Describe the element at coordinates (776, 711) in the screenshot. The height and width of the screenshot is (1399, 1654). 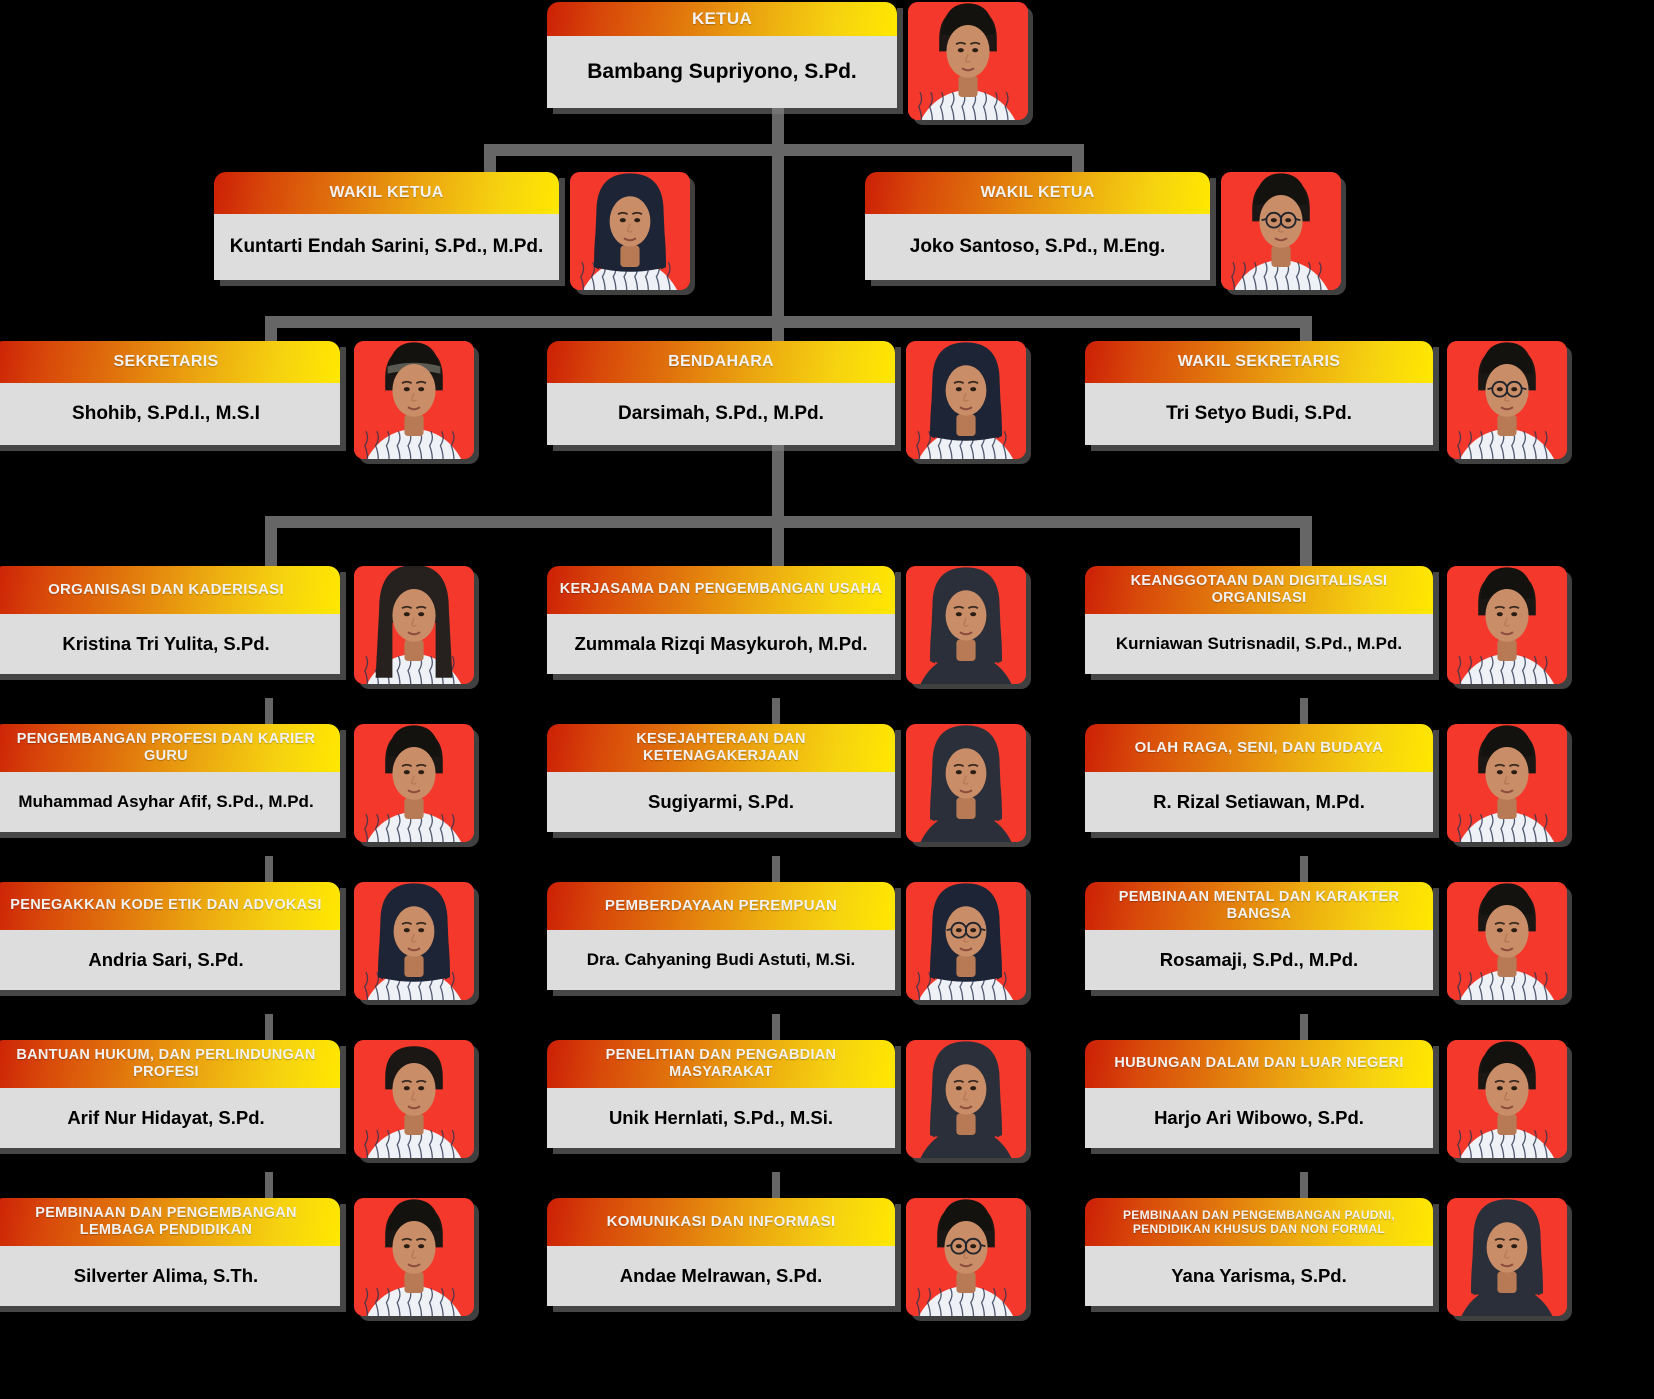
I see `connector-dept-link-c1-r0` at that location.